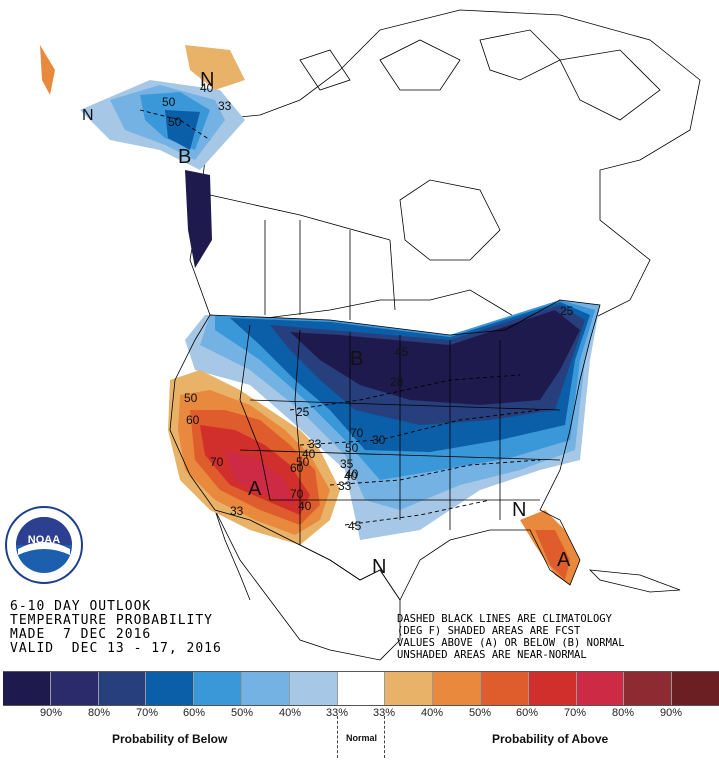  What do you see at coordinates (480, 75) in the screenshot?
I see `arctic-islands` at bounding box center [480, 75].